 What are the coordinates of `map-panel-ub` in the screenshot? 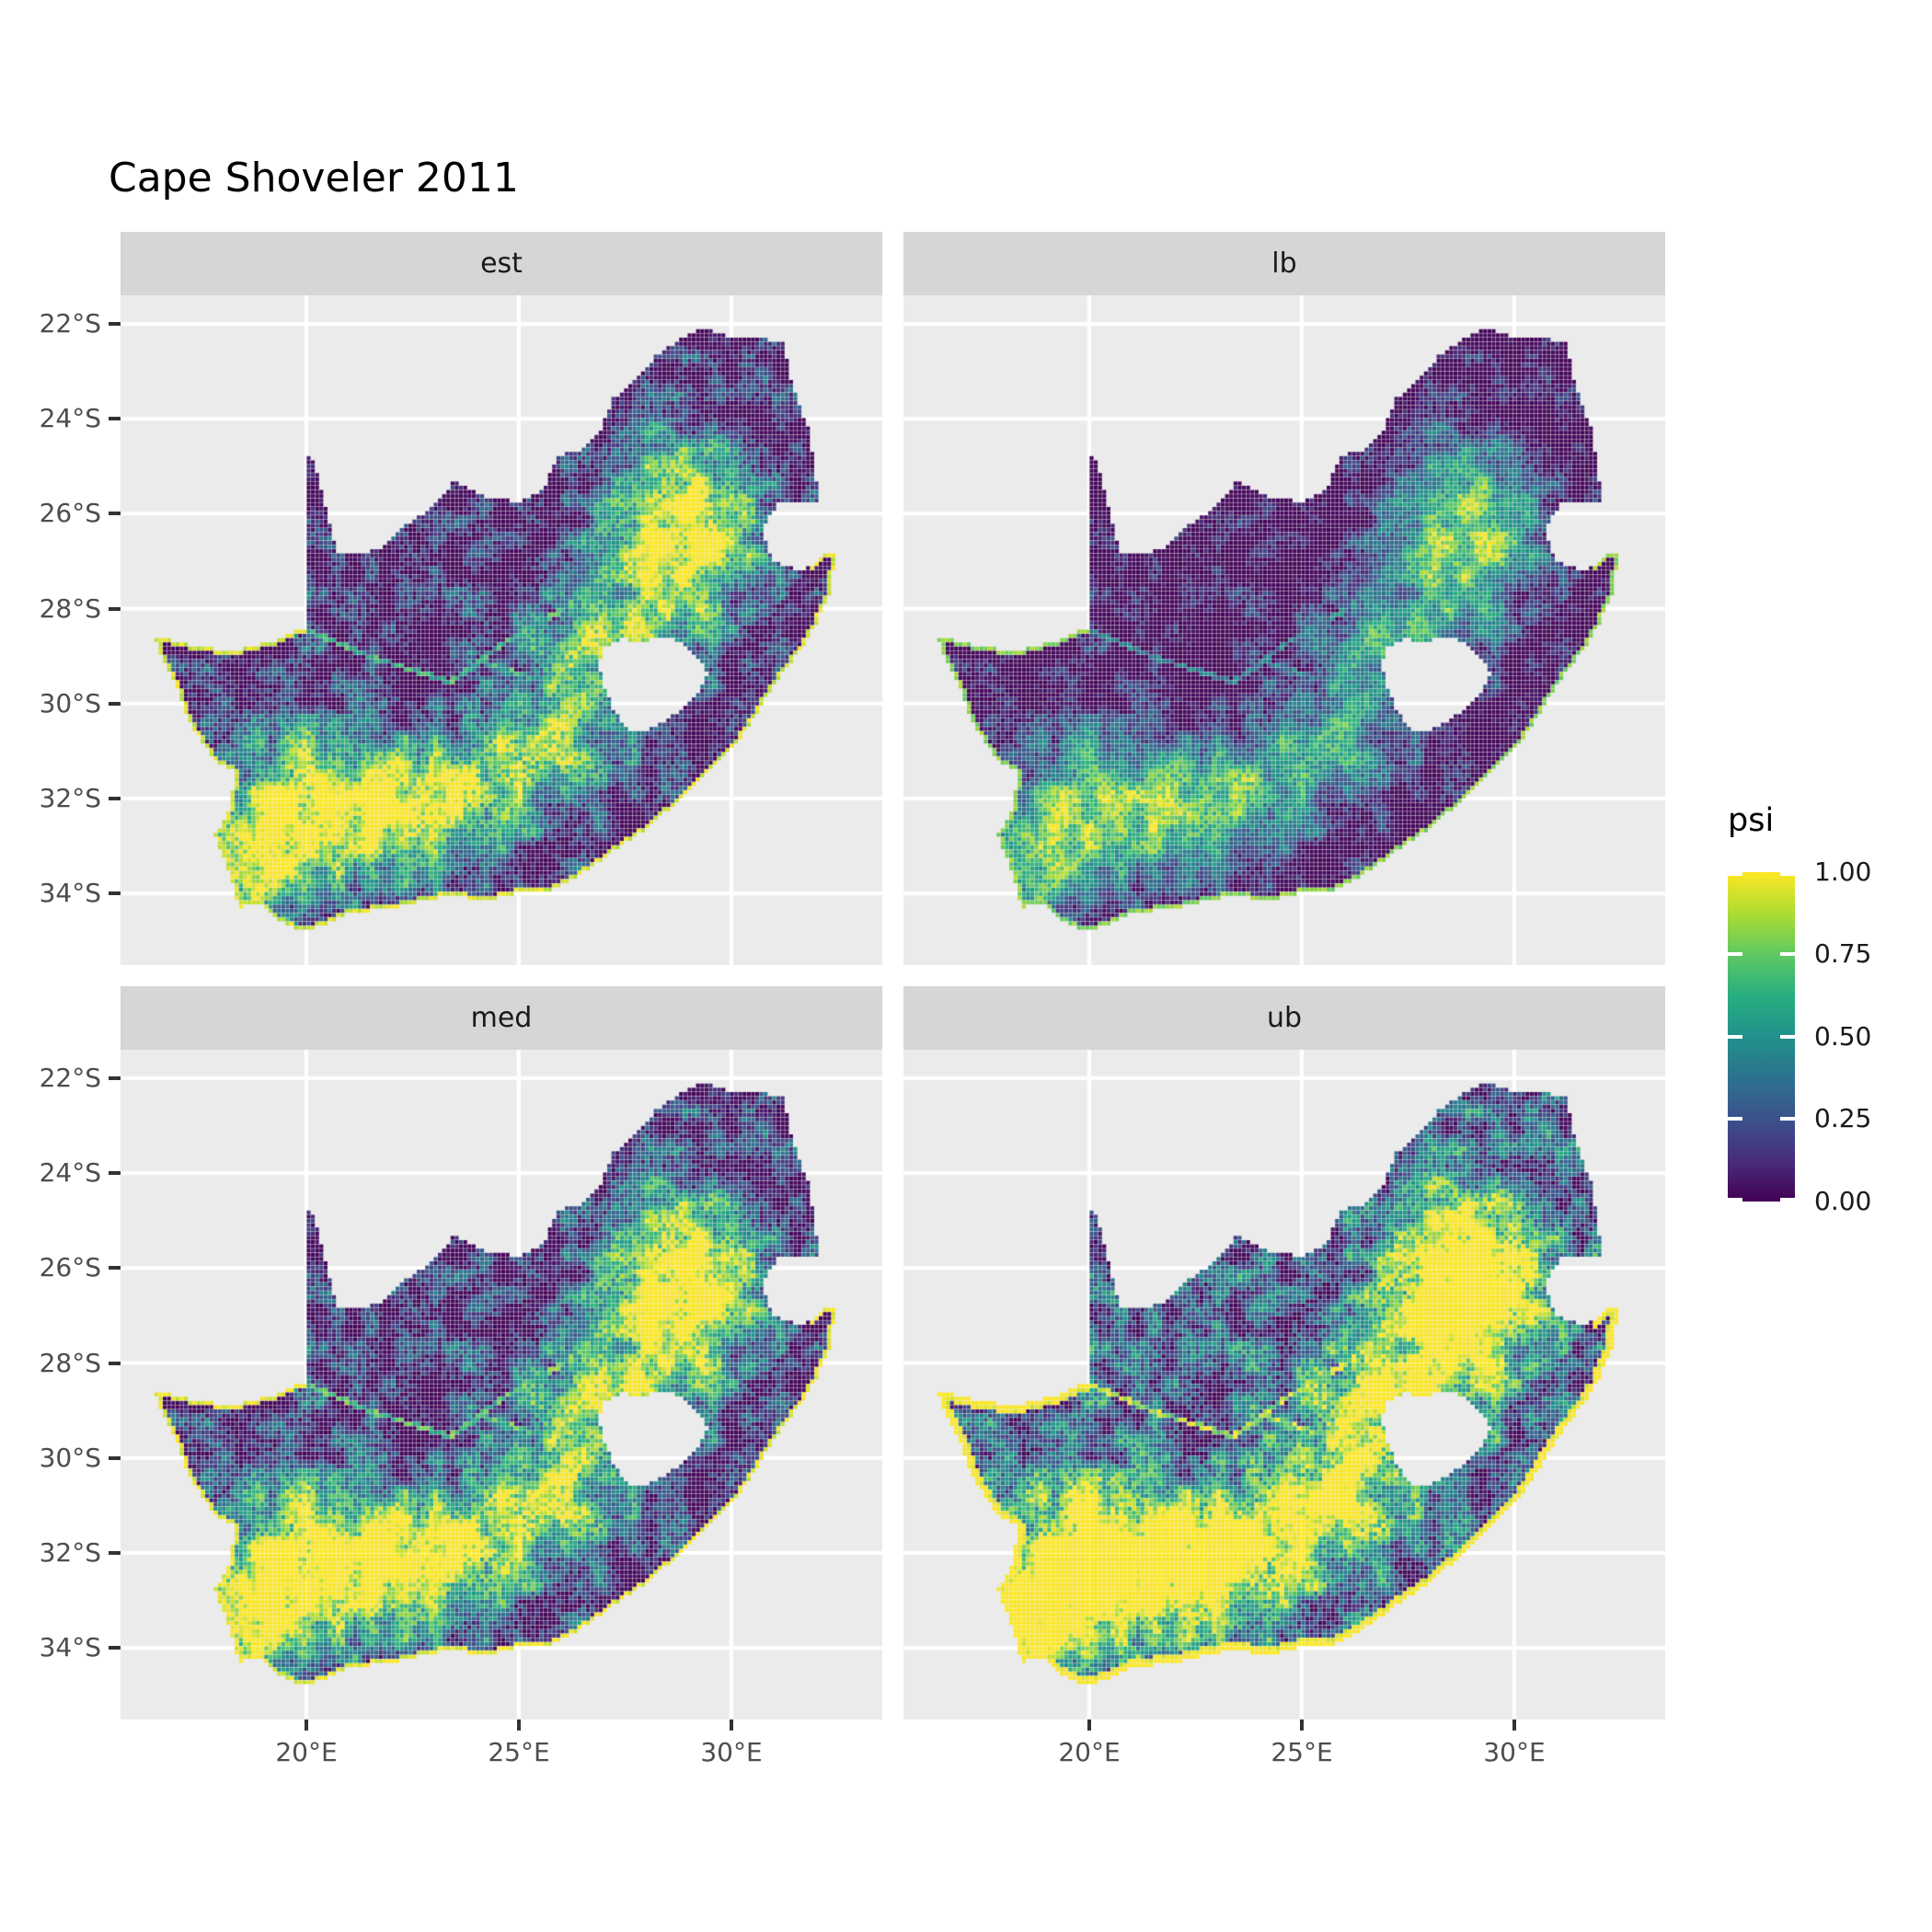 It's located at (1284, 1384).